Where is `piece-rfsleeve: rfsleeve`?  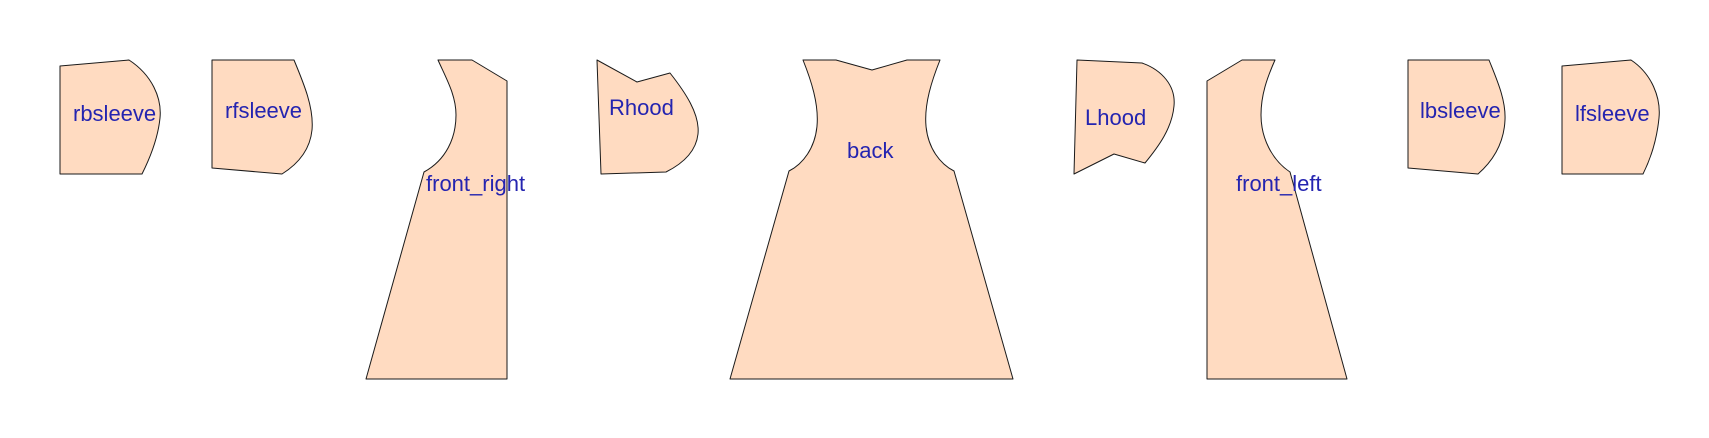
piece-rfsleeve: rfsleeve is located at coordinates (262, 117).